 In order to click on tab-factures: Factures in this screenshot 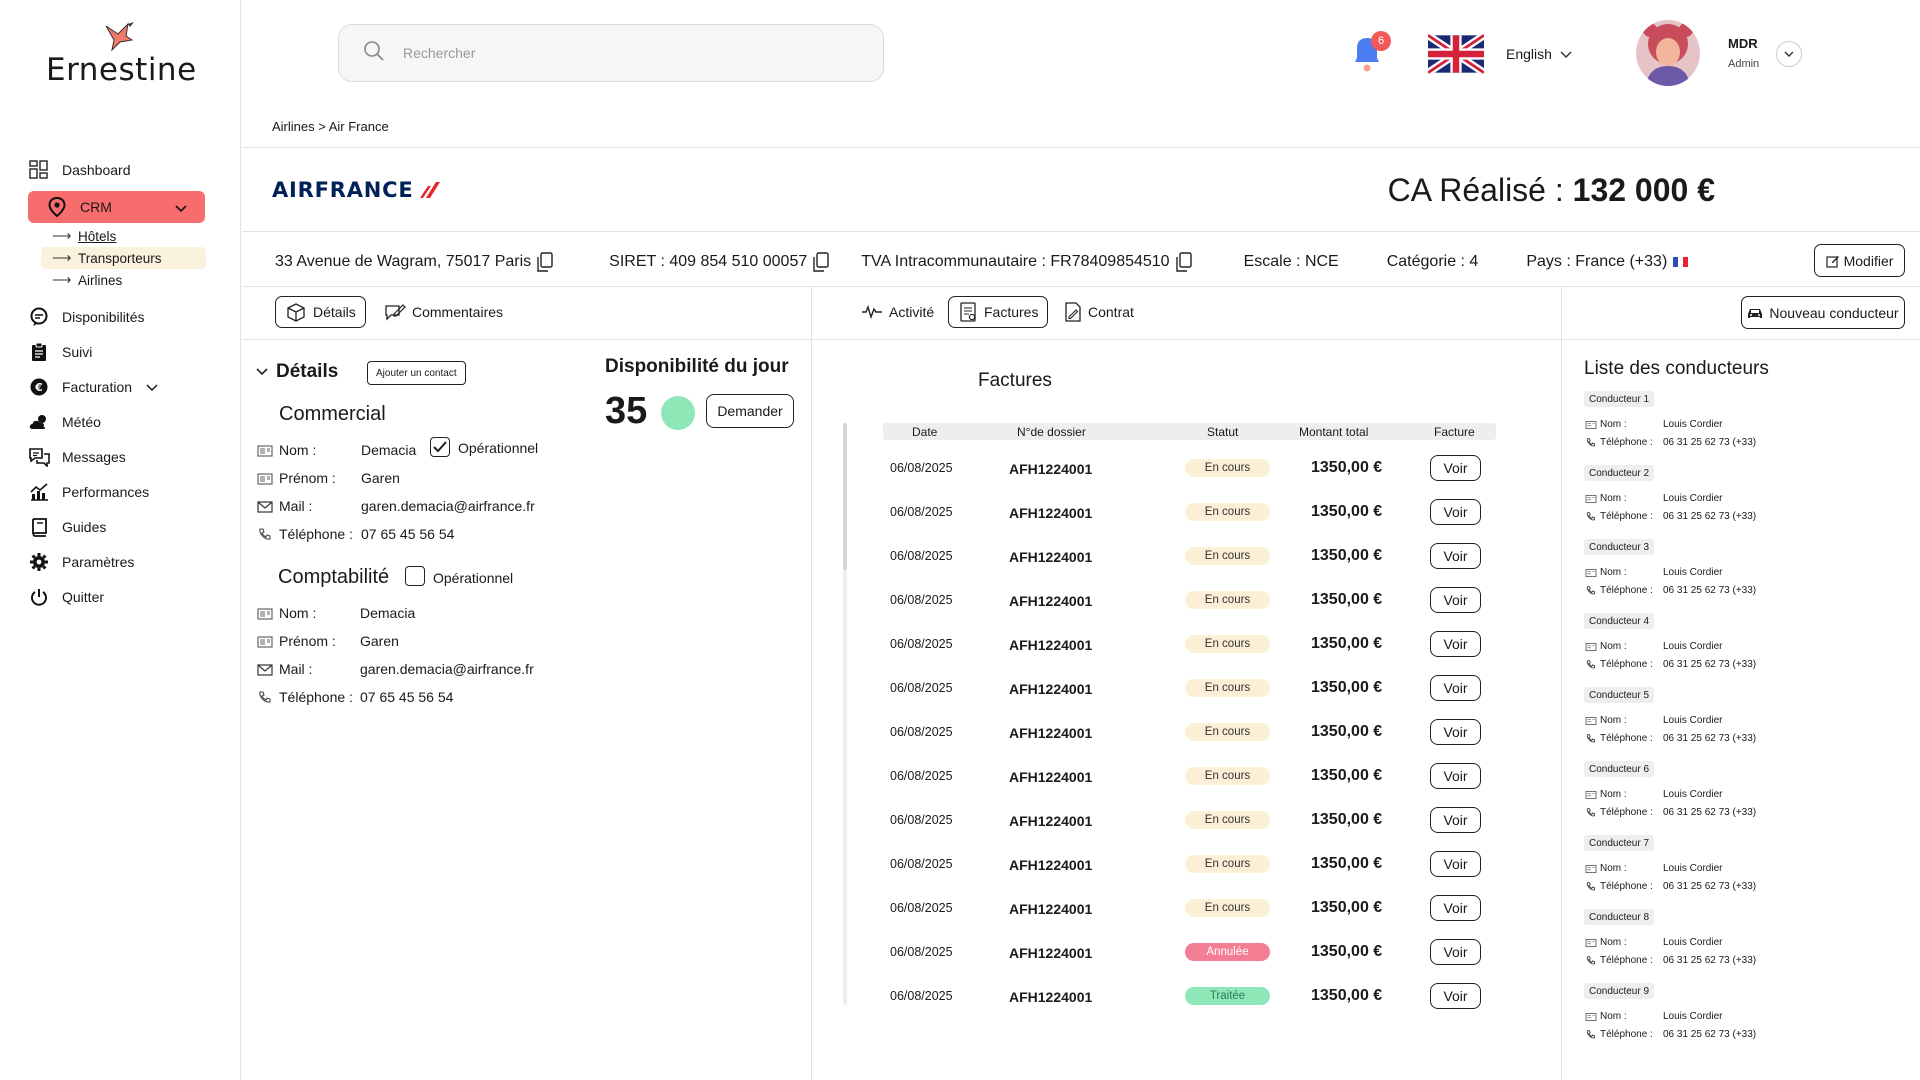, I will do `click(998, 312)`.